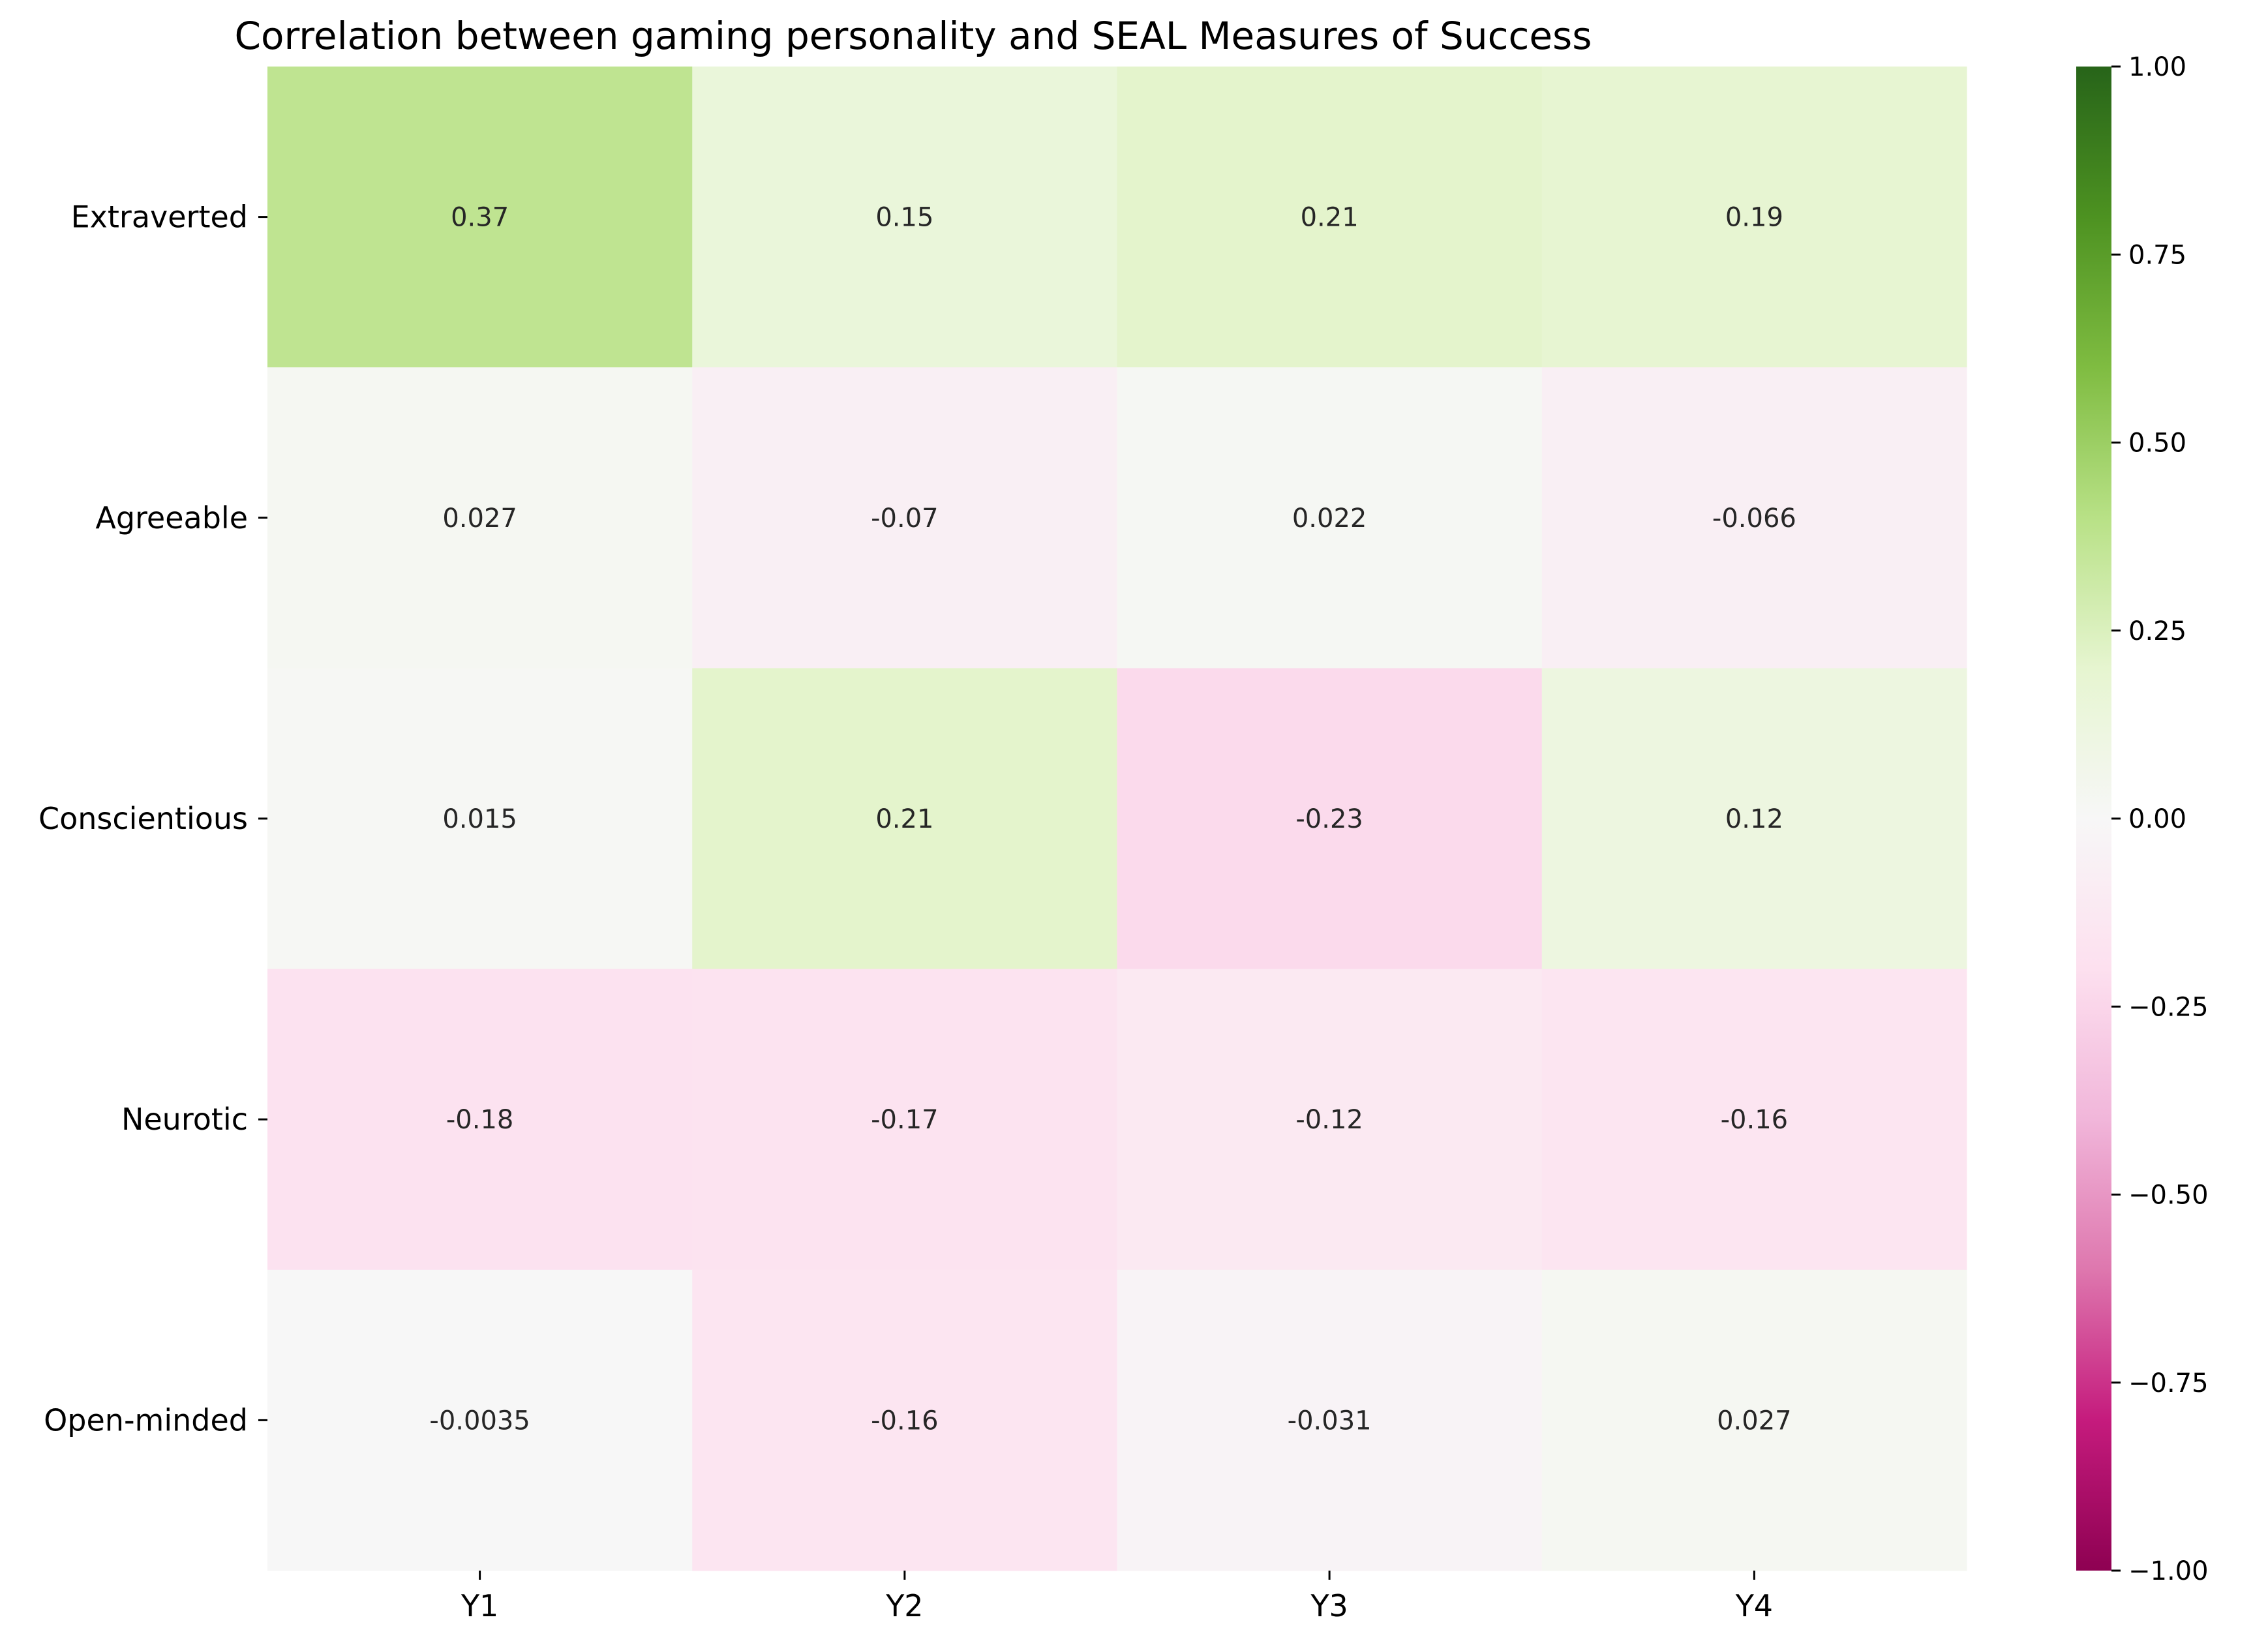  What do you see at coordinates (904, 1605) in the screenshot?
I see `column-tick-label: Y2` at bounding box center [904, 1605].